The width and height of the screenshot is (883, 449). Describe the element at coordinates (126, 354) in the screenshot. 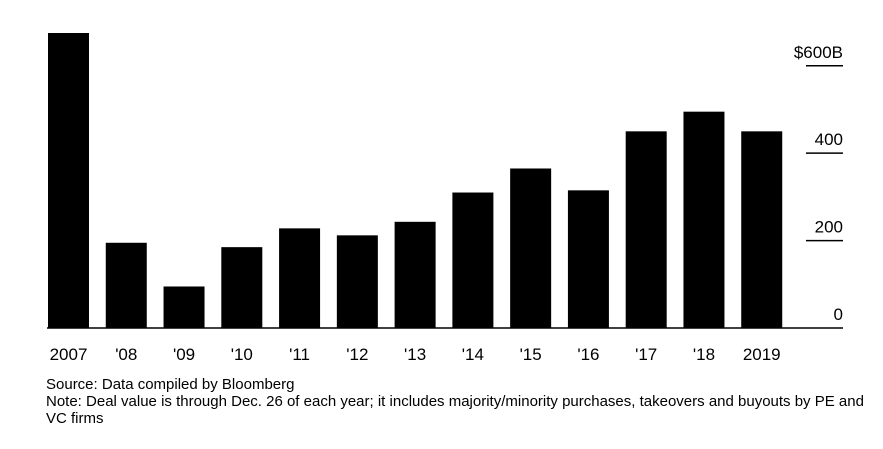

I see `x-tick-label: '08` at that location.